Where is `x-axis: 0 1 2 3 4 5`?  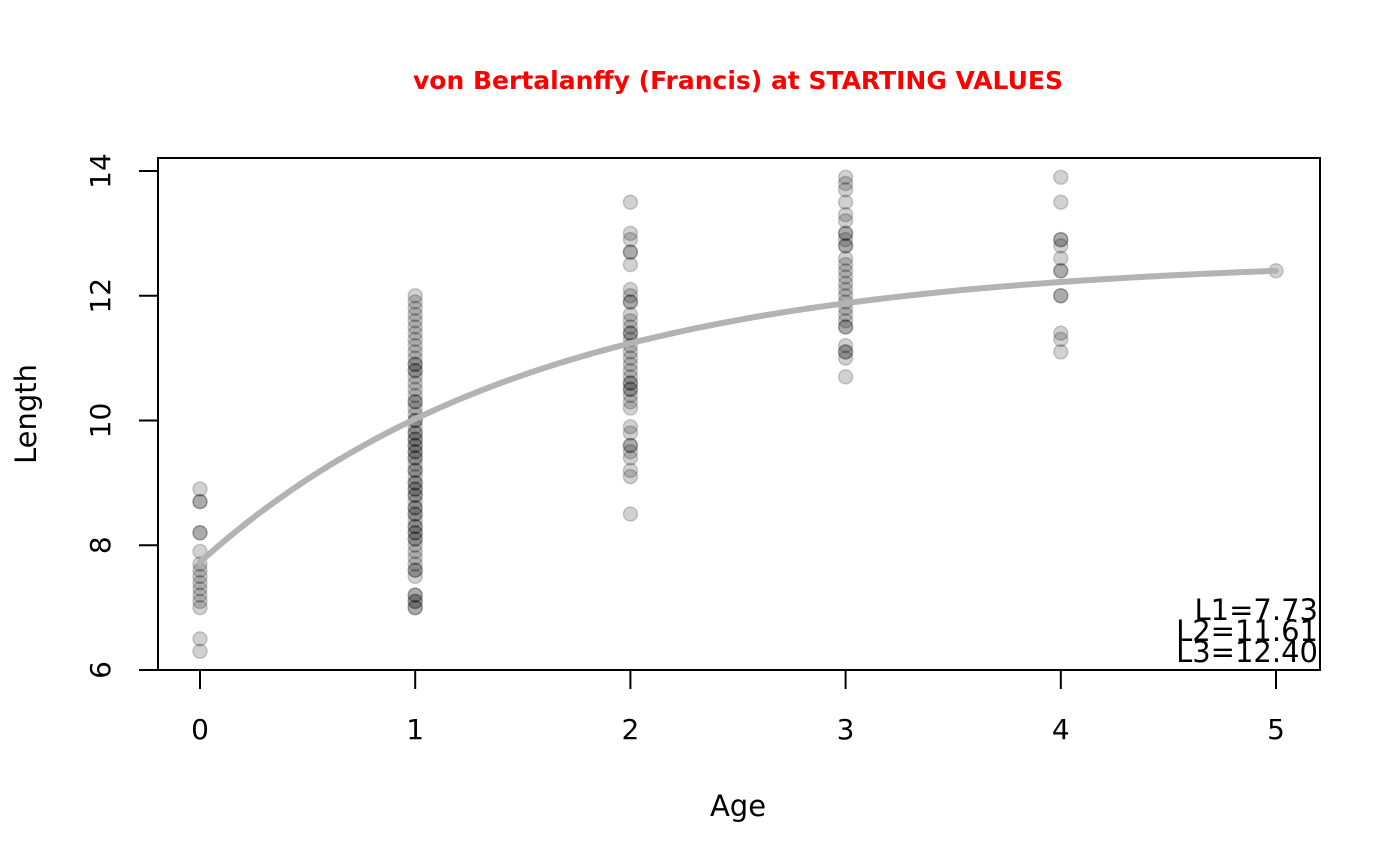
x-axis: 0 1 2 3 4 5 is located at coordinates (738, 707).